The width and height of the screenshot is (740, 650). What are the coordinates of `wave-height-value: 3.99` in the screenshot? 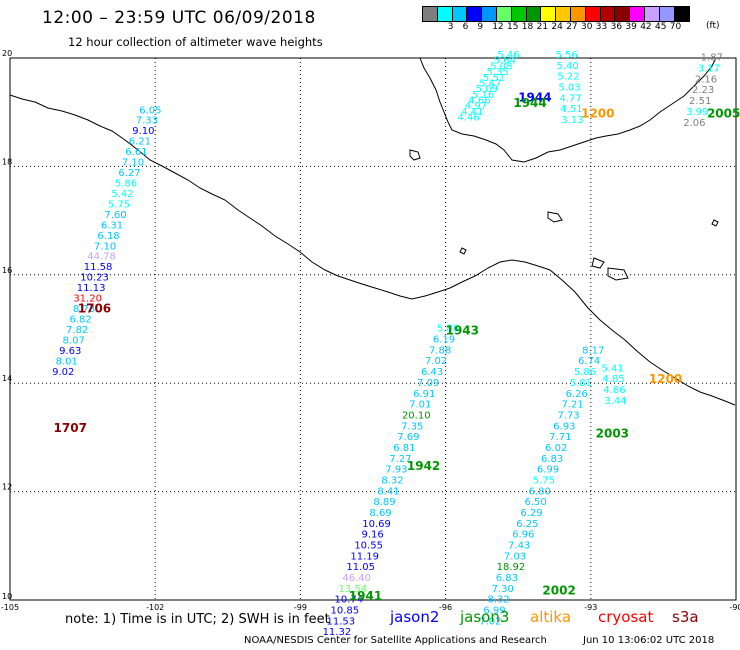 It's located at (697, 112).